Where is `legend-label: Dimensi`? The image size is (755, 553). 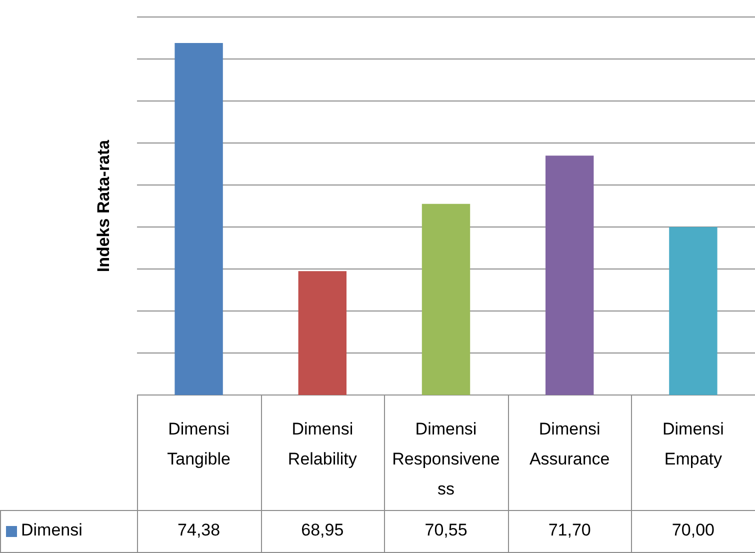
legend-label: Dimensi is located at coordinates (51, 530).